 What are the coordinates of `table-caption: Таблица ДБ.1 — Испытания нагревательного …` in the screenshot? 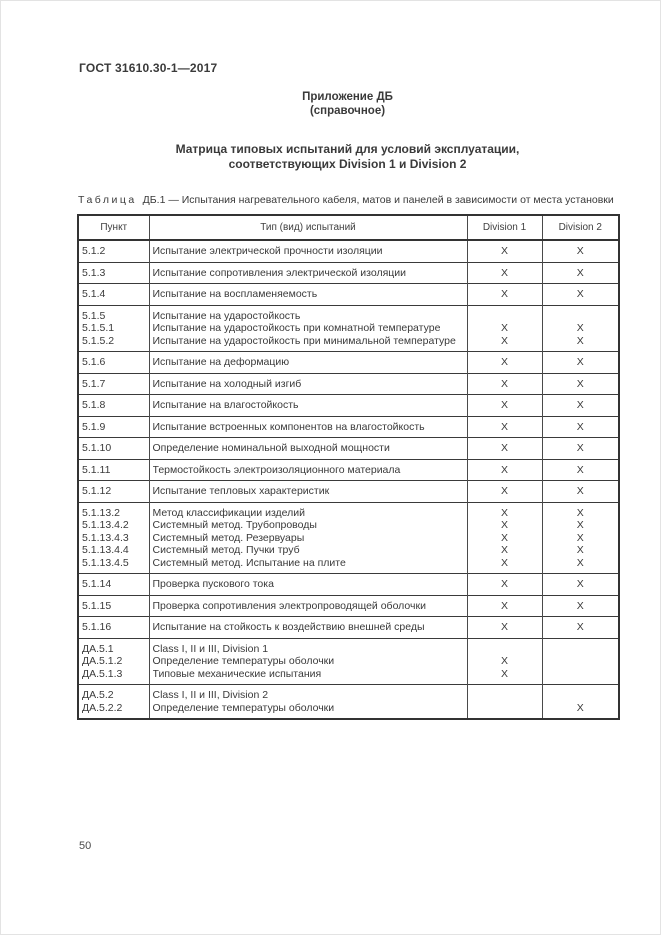 It's located at (358, 200).